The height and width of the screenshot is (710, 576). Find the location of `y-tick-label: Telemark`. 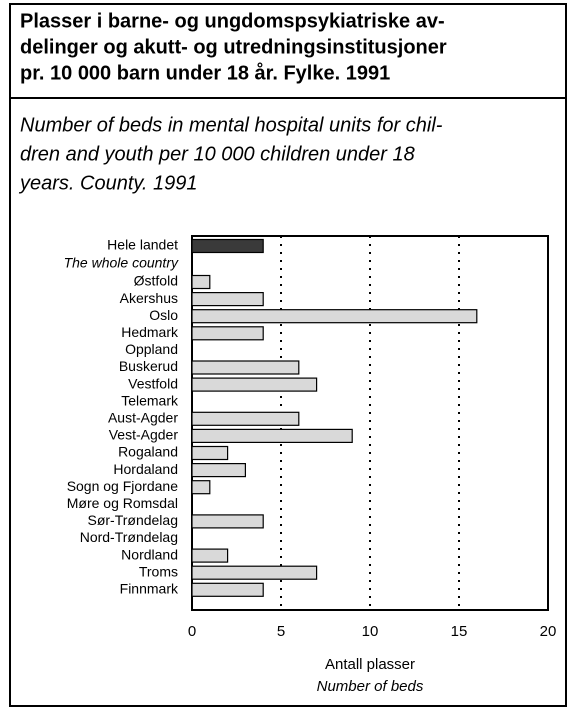

y-tick-label: Telemark is located at coordinates (150, 400).